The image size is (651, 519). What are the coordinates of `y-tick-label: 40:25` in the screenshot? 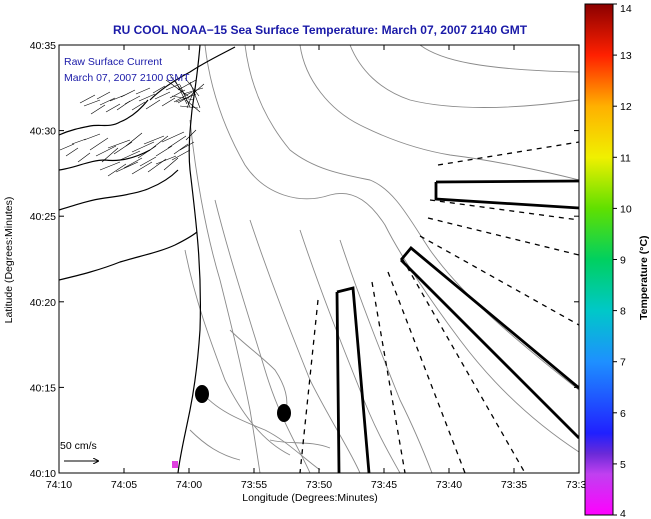 It's located at (43, 217).